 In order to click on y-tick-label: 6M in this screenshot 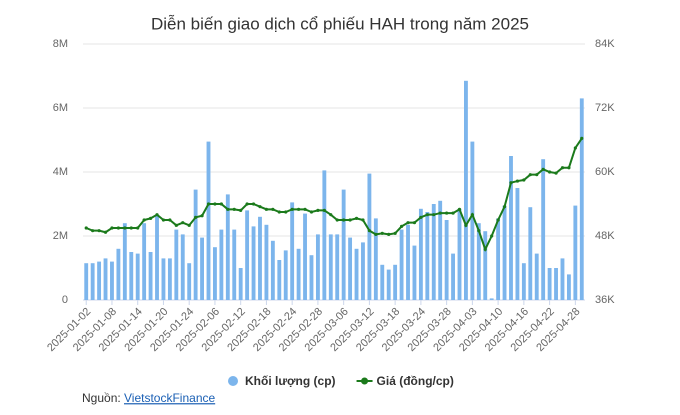, I will do `click(60, 108)`.